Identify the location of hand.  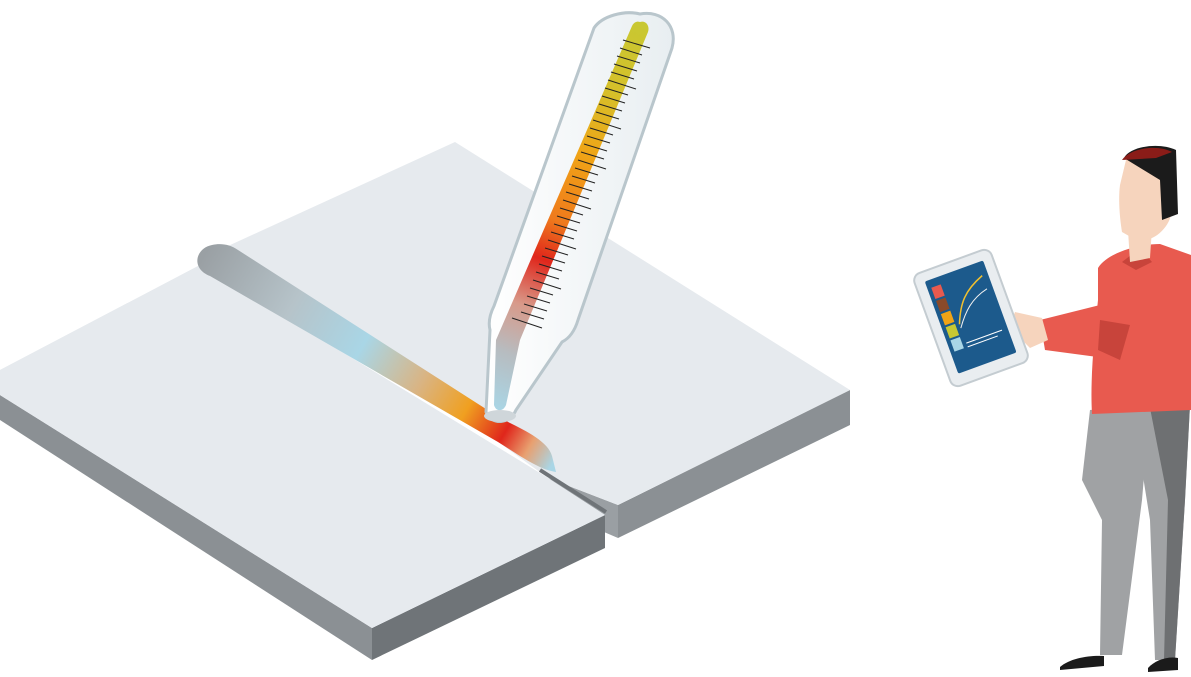
(1028, 330).